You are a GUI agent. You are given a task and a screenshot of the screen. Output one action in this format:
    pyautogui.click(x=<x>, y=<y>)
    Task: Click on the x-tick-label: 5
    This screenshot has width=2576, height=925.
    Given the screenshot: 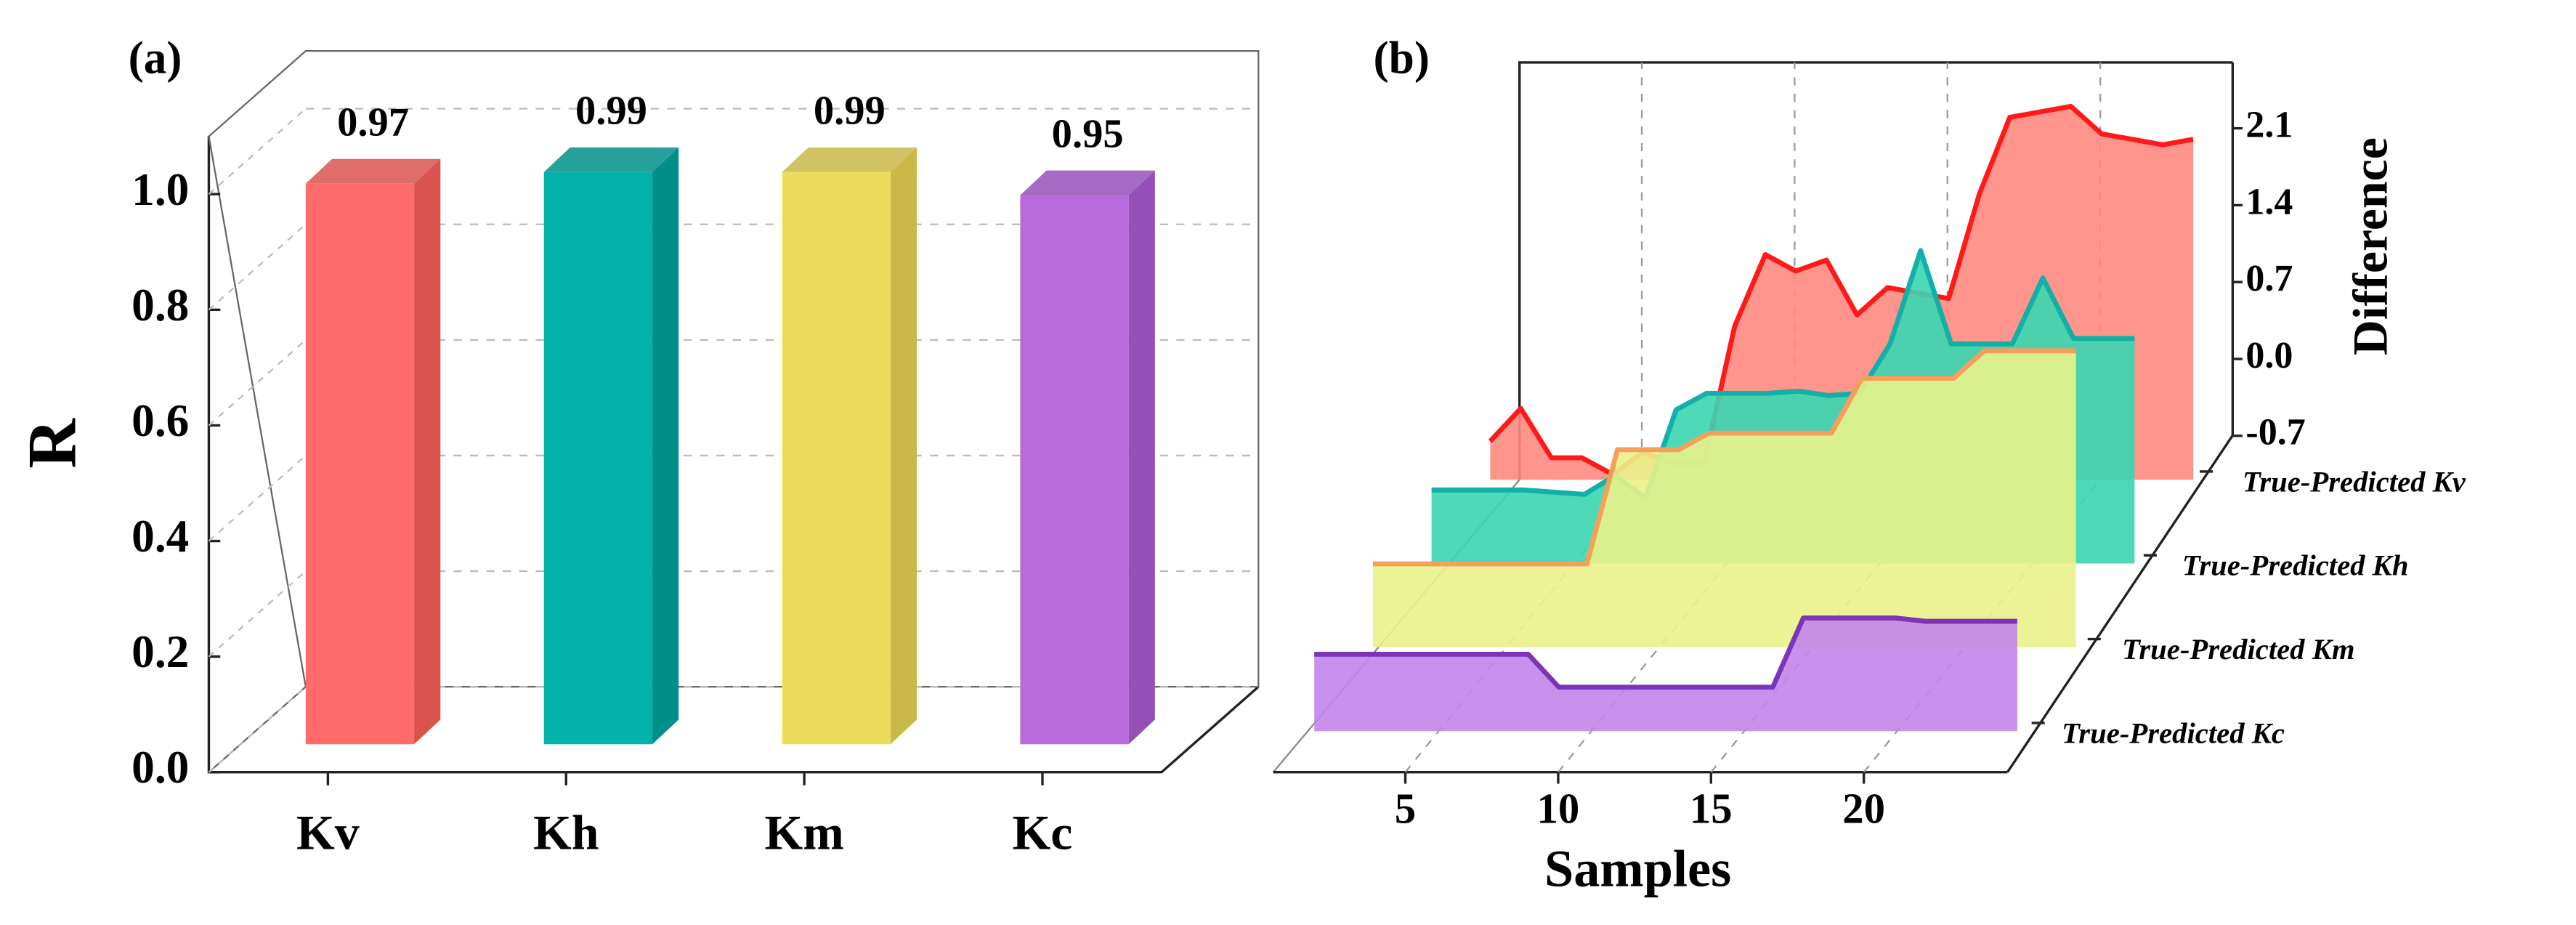 What is the action you would take?
    pyautogui.click(x=1405, y=809)
    